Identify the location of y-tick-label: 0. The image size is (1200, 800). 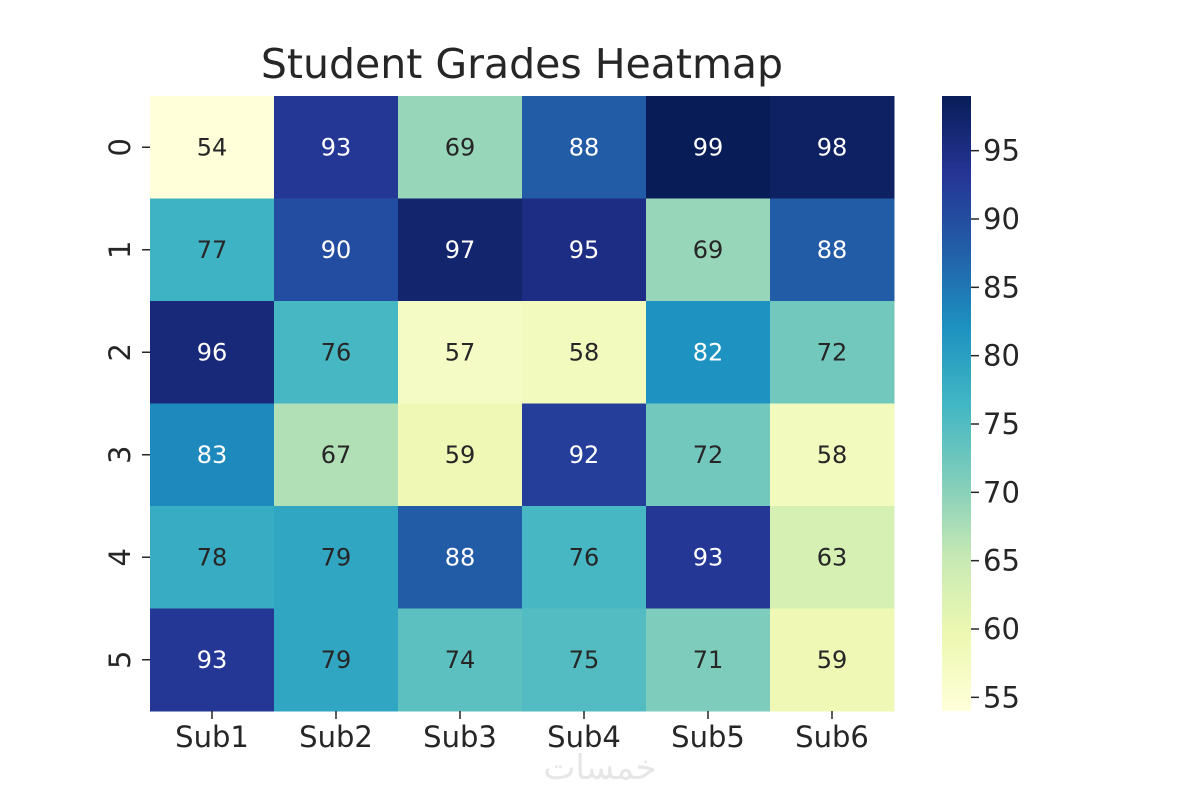
(120, 147).